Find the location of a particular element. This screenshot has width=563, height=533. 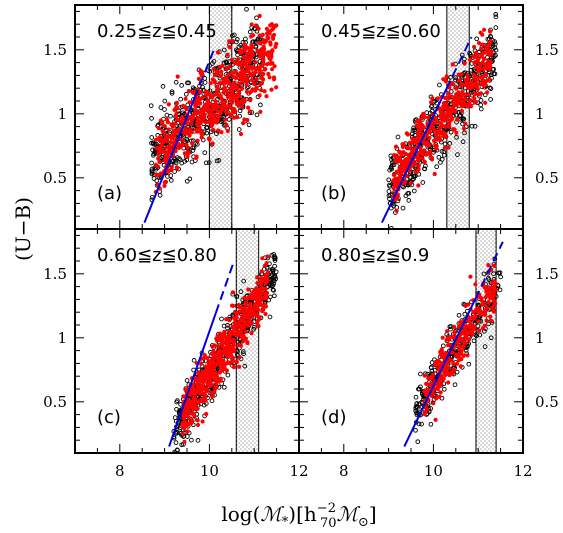

points-group is located at coordinates (211, 121).